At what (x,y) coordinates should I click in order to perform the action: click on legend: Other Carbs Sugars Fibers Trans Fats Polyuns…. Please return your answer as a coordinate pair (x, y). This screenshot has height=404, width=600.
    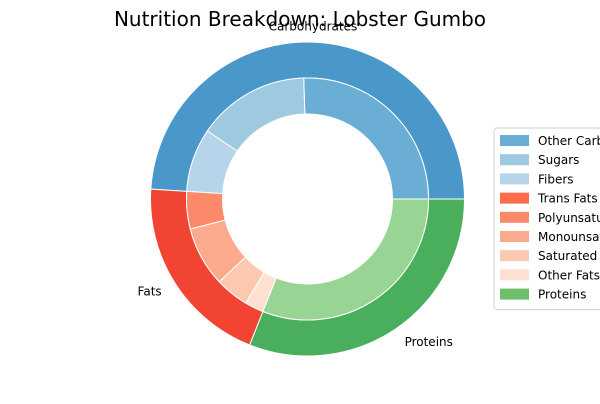
    Looking at the image, I should click on (546, 219).